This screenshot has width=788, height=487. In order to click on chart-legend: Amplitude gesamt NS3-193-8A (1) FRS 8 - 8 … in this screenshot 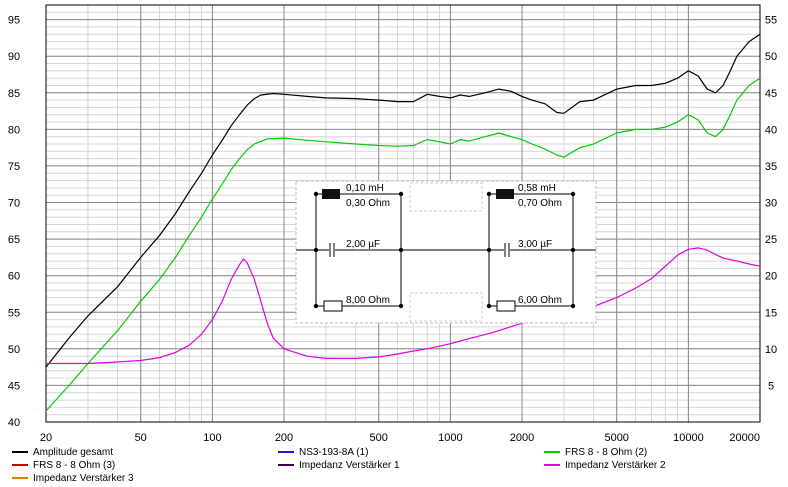, I will do `click(394, 466)`.